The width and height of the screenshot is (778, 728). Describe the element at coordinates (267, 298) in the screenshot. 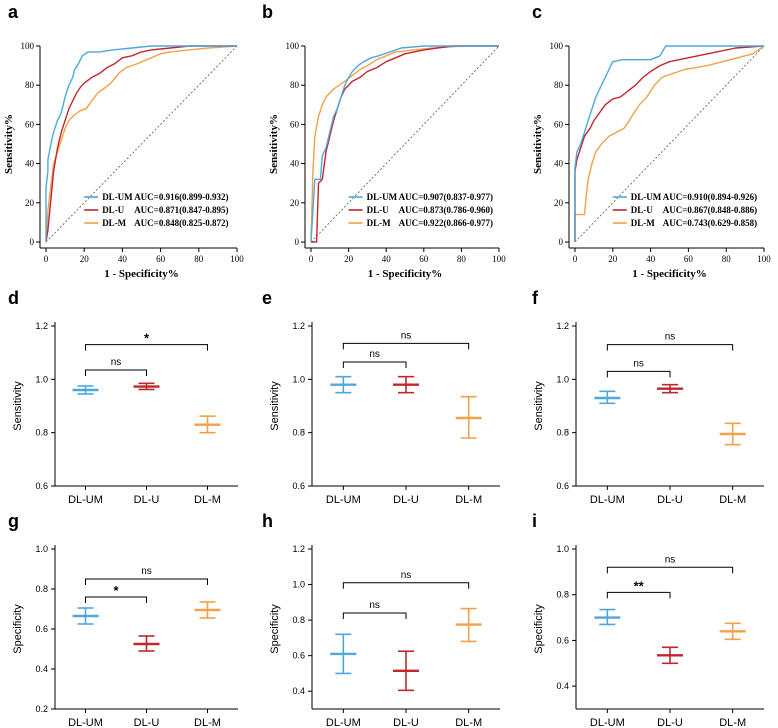

I see `panel-letter-e: e` at that location.